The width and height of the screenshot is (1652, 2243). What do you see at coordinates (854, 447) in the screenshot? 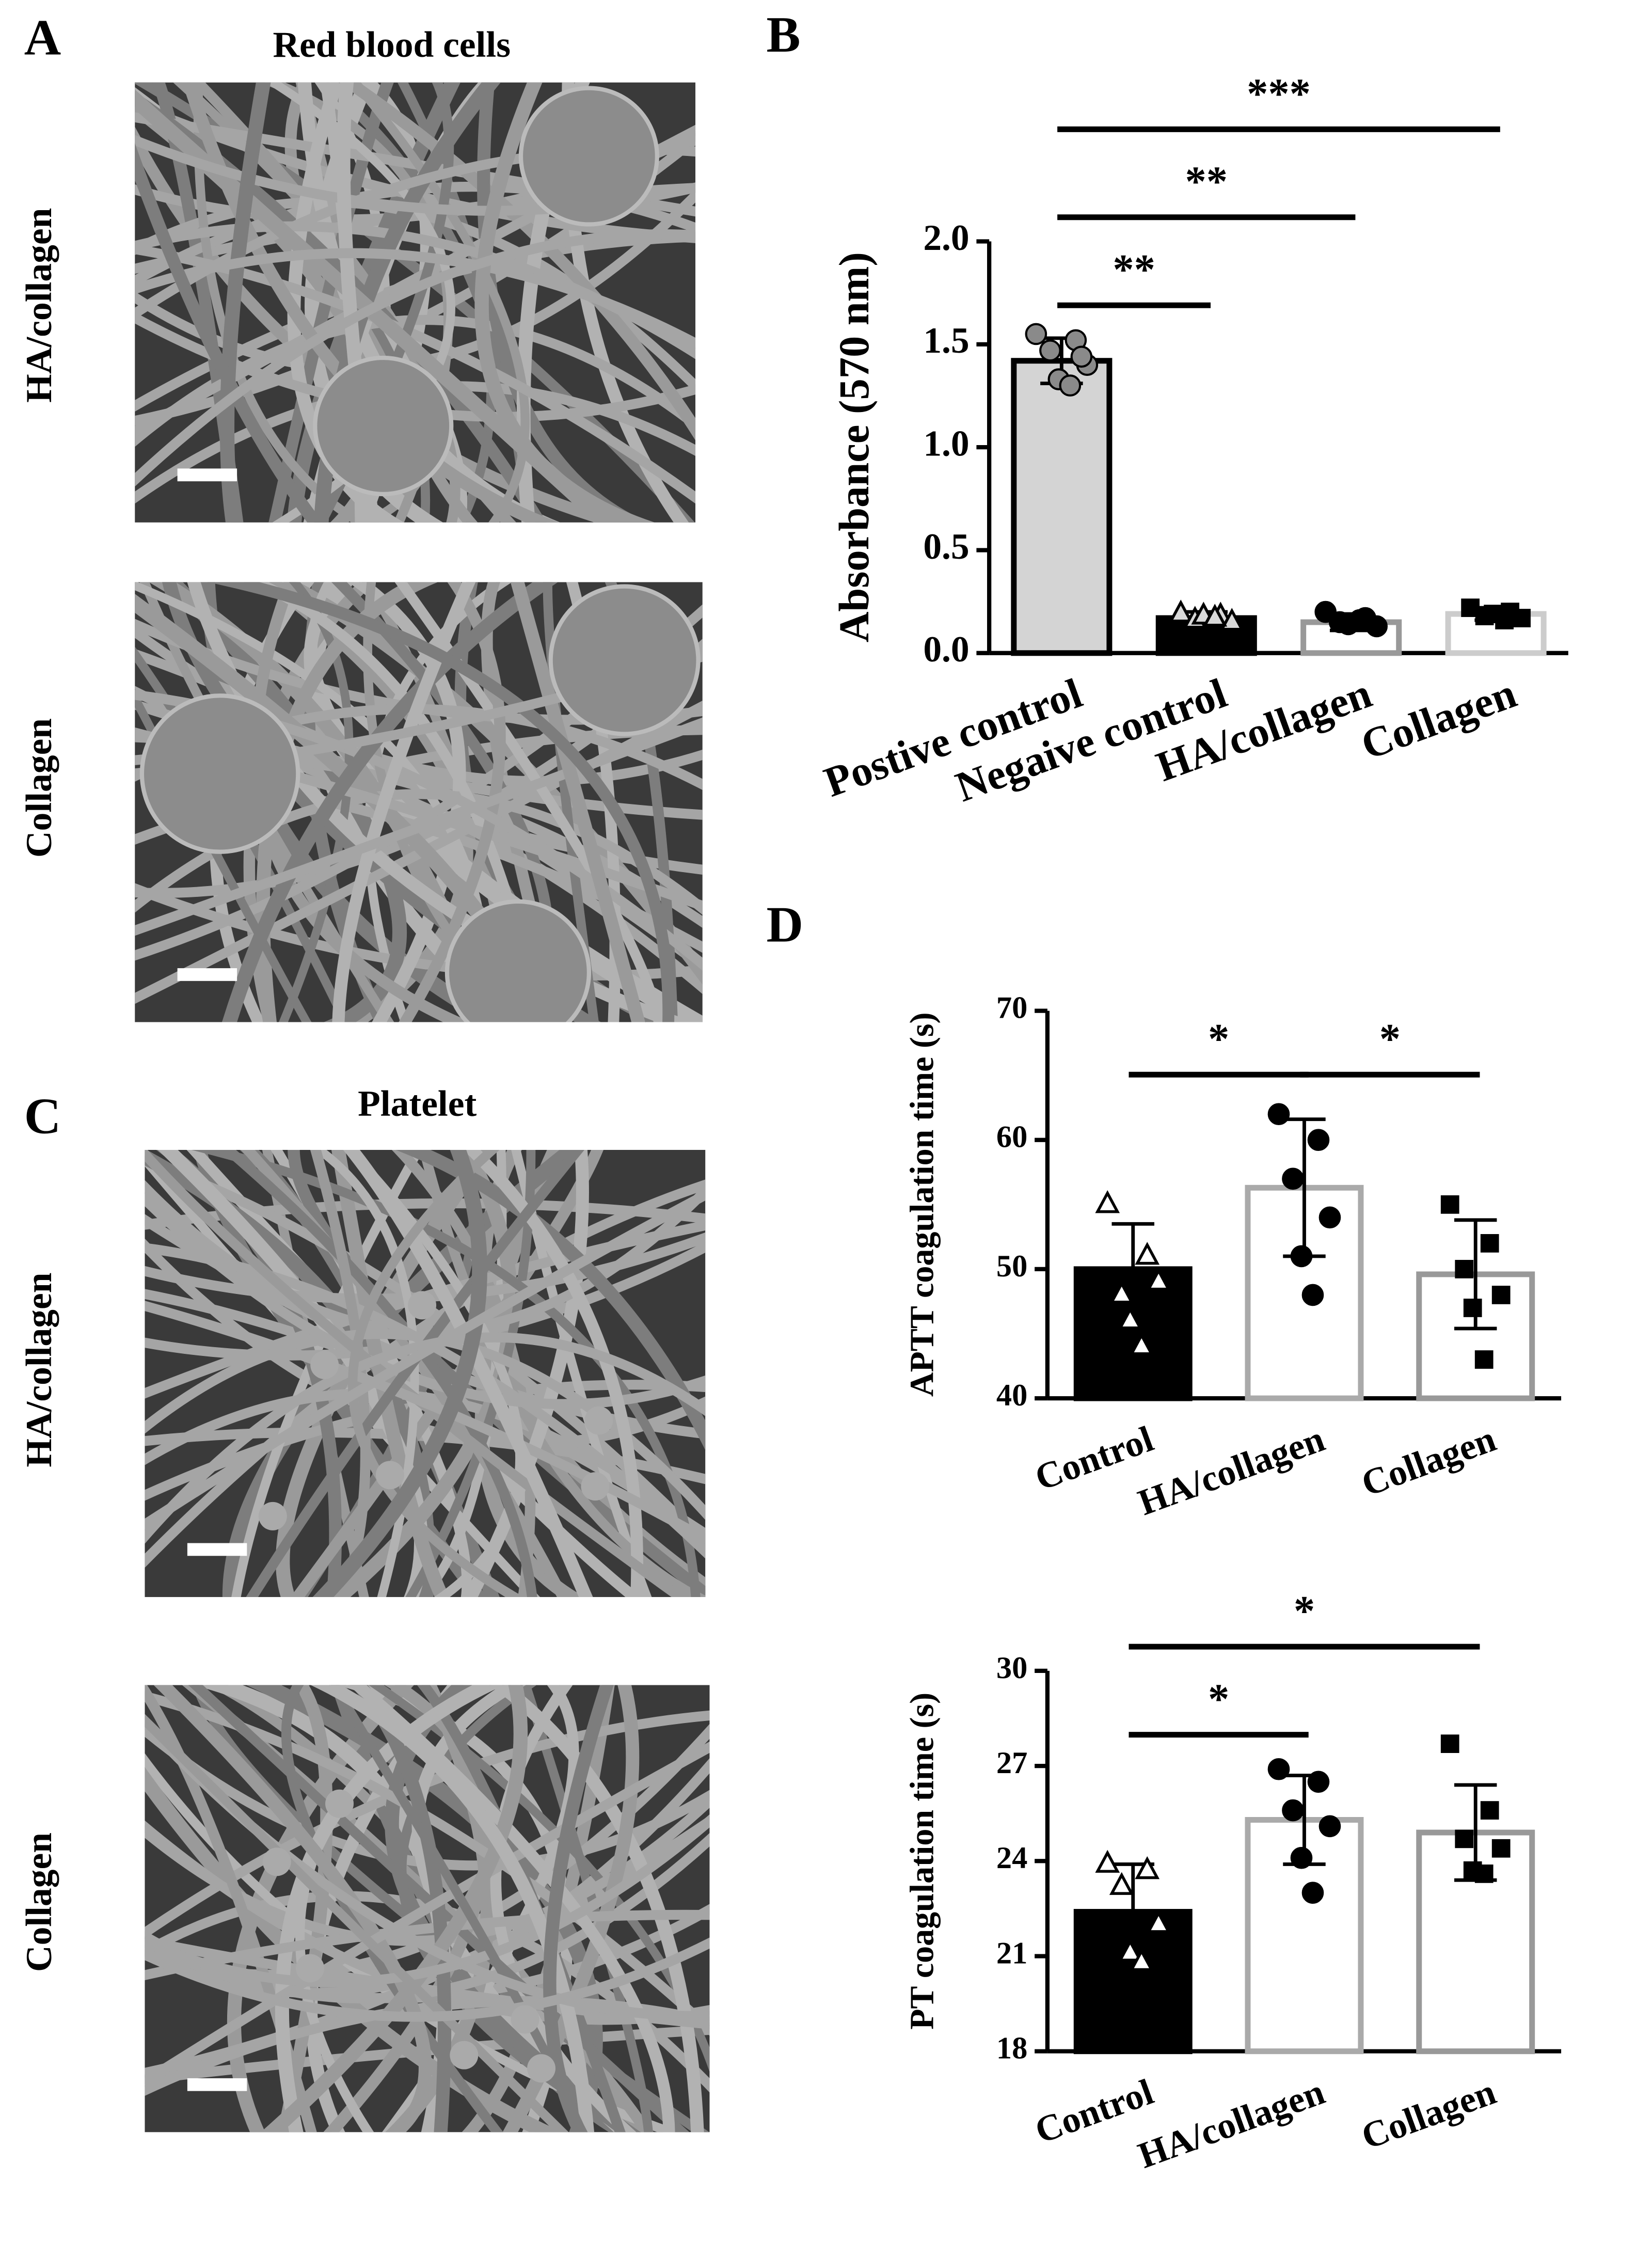
I see `y-axis-label: Absorbance (570 nm)` at bounding box center [854, 447].